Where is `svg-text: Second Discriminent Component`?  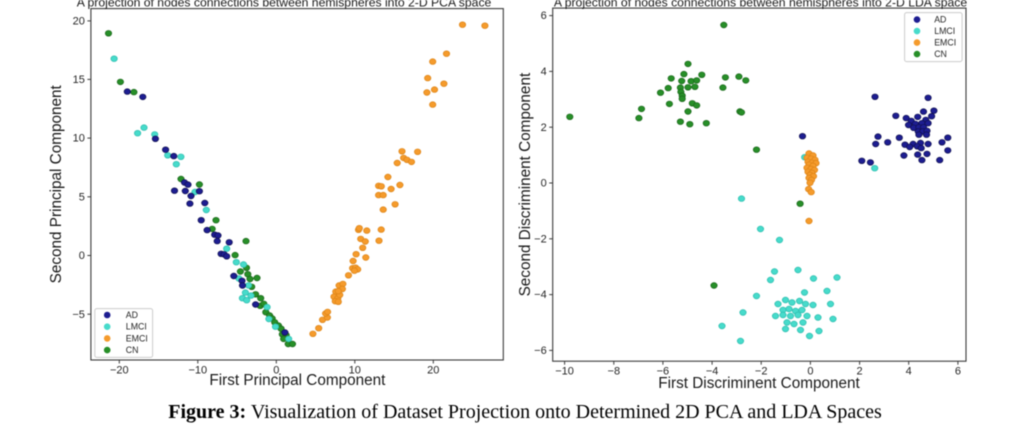 svg-text: Second Discriminent Component is located at coordinates (525, 184).